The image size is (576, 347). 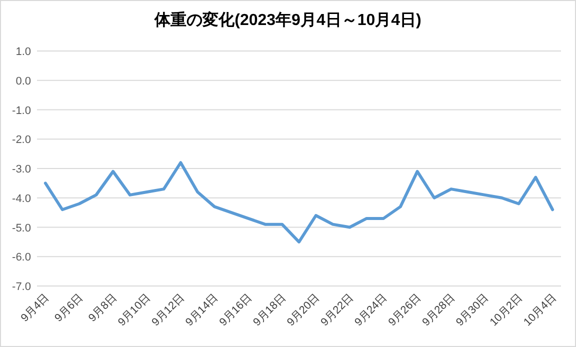 What do you see at coordinates (21, 110) in the screenshot?
I see `y-tick-label: -1.0` at bounding box center [21, 110].